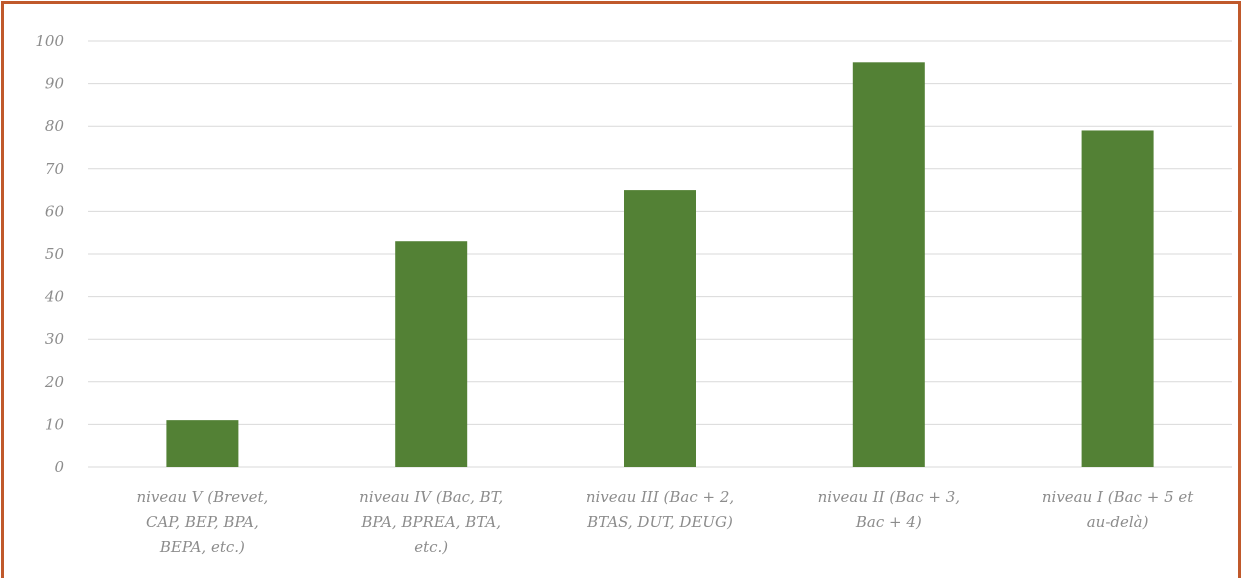  Describe the element at coordinates (55, 254) in the screenshot. I see `y-tick-label: 50` at that location.